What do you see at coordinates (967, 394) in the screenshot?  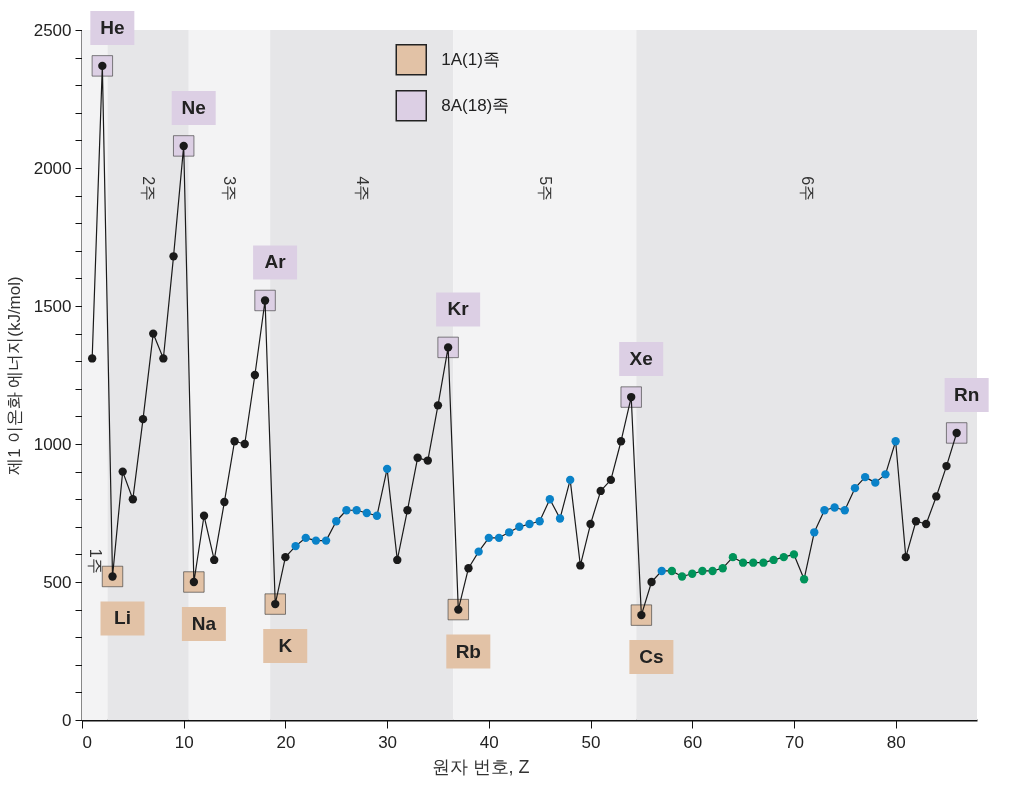 I see `annotation: Rn` at bounding box center [967, 394].